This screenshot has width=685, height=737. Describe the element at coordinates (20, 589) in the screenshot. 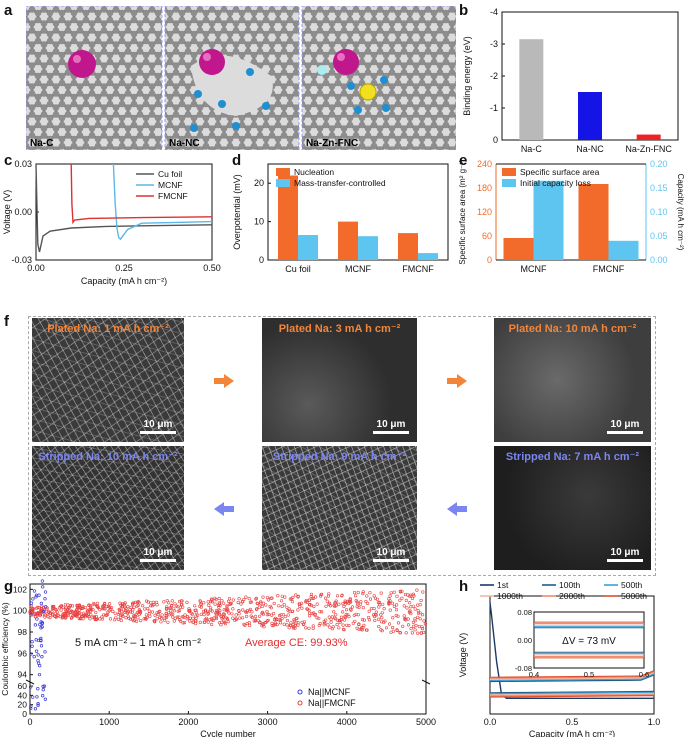

I see `y-tick-label: 102` at that location.